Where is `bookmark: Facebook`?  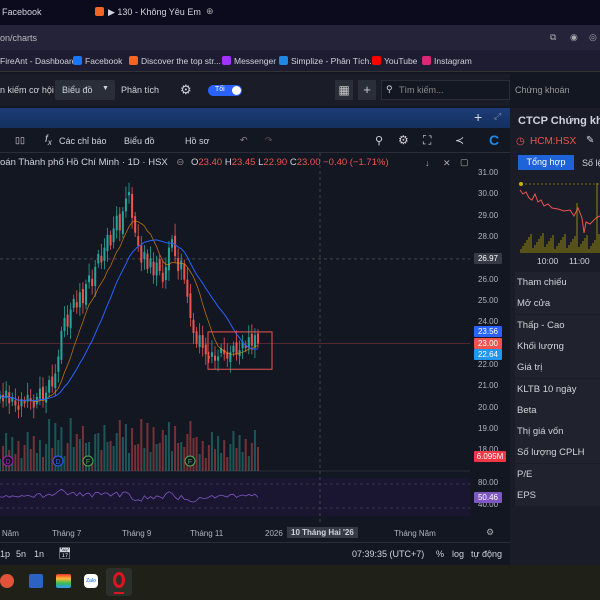 bookmark: Facebook is located at coordinates (97, 61).